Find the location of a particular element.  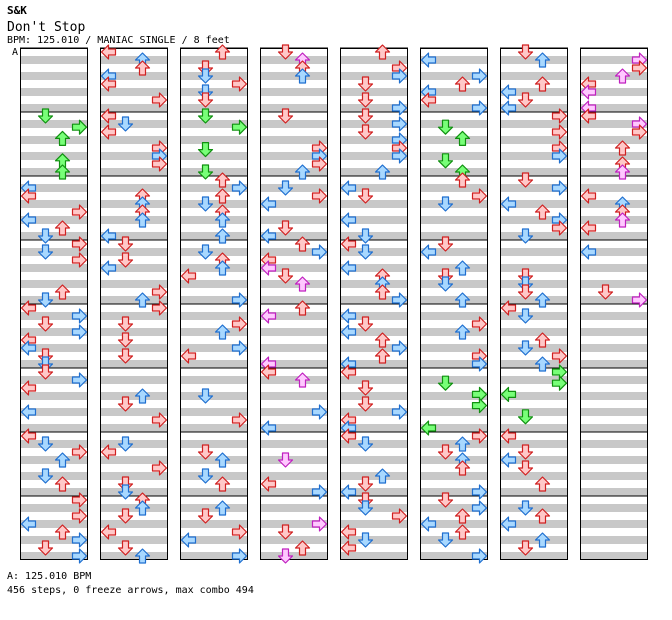

column-border is located at coordinates (614, 304).